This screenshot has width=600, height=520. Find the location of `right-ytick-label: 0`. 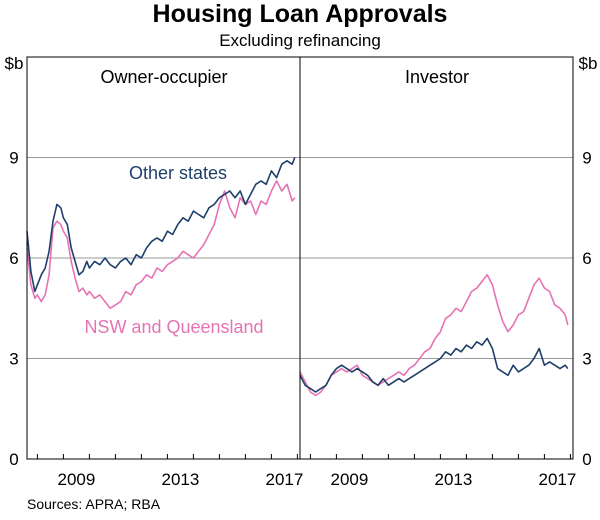

right-ytick-label: 0 is located at coordinates (586, 459).